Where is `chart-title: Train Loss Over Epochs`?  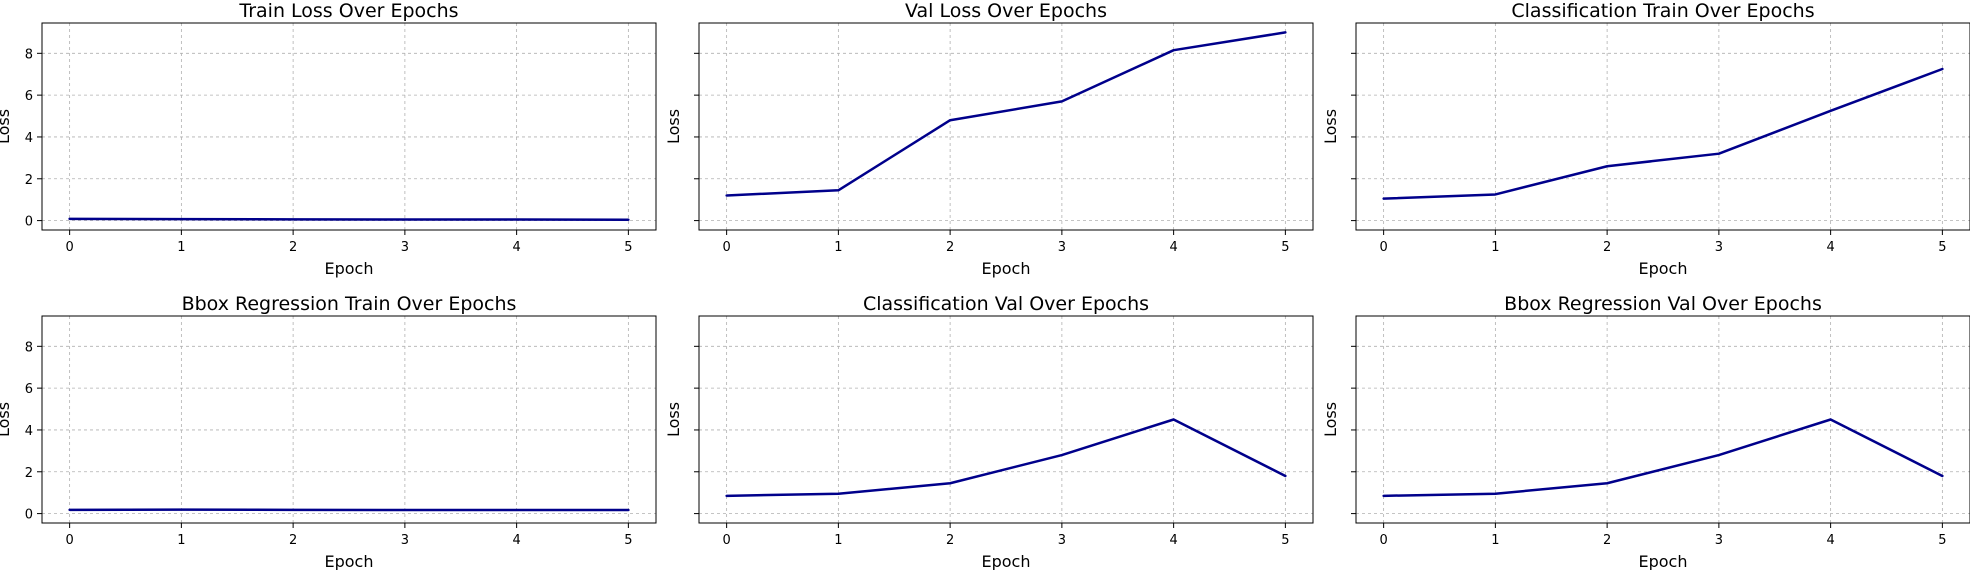 chart-title: Train Loss Over Epochs is located at coordinates (348, 11).